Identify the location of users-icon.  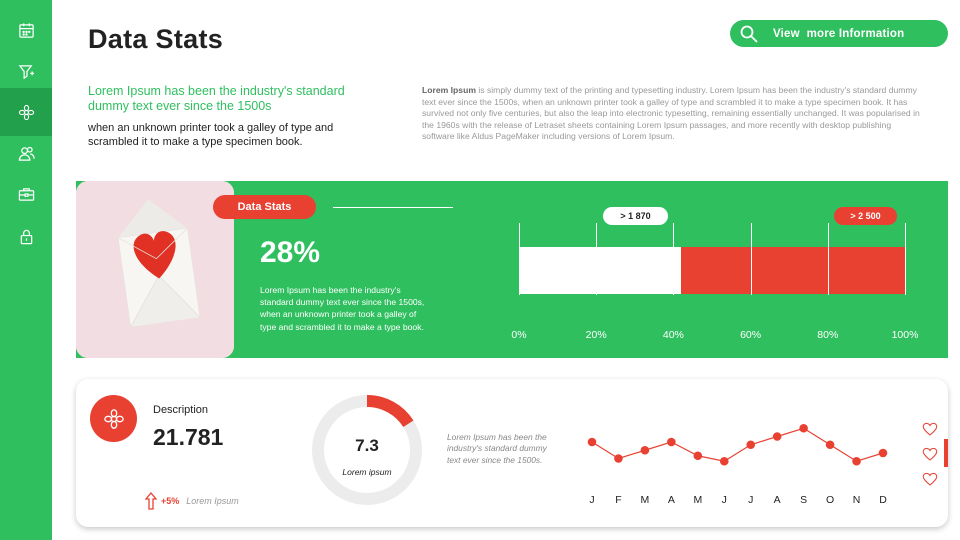
(26, 153).